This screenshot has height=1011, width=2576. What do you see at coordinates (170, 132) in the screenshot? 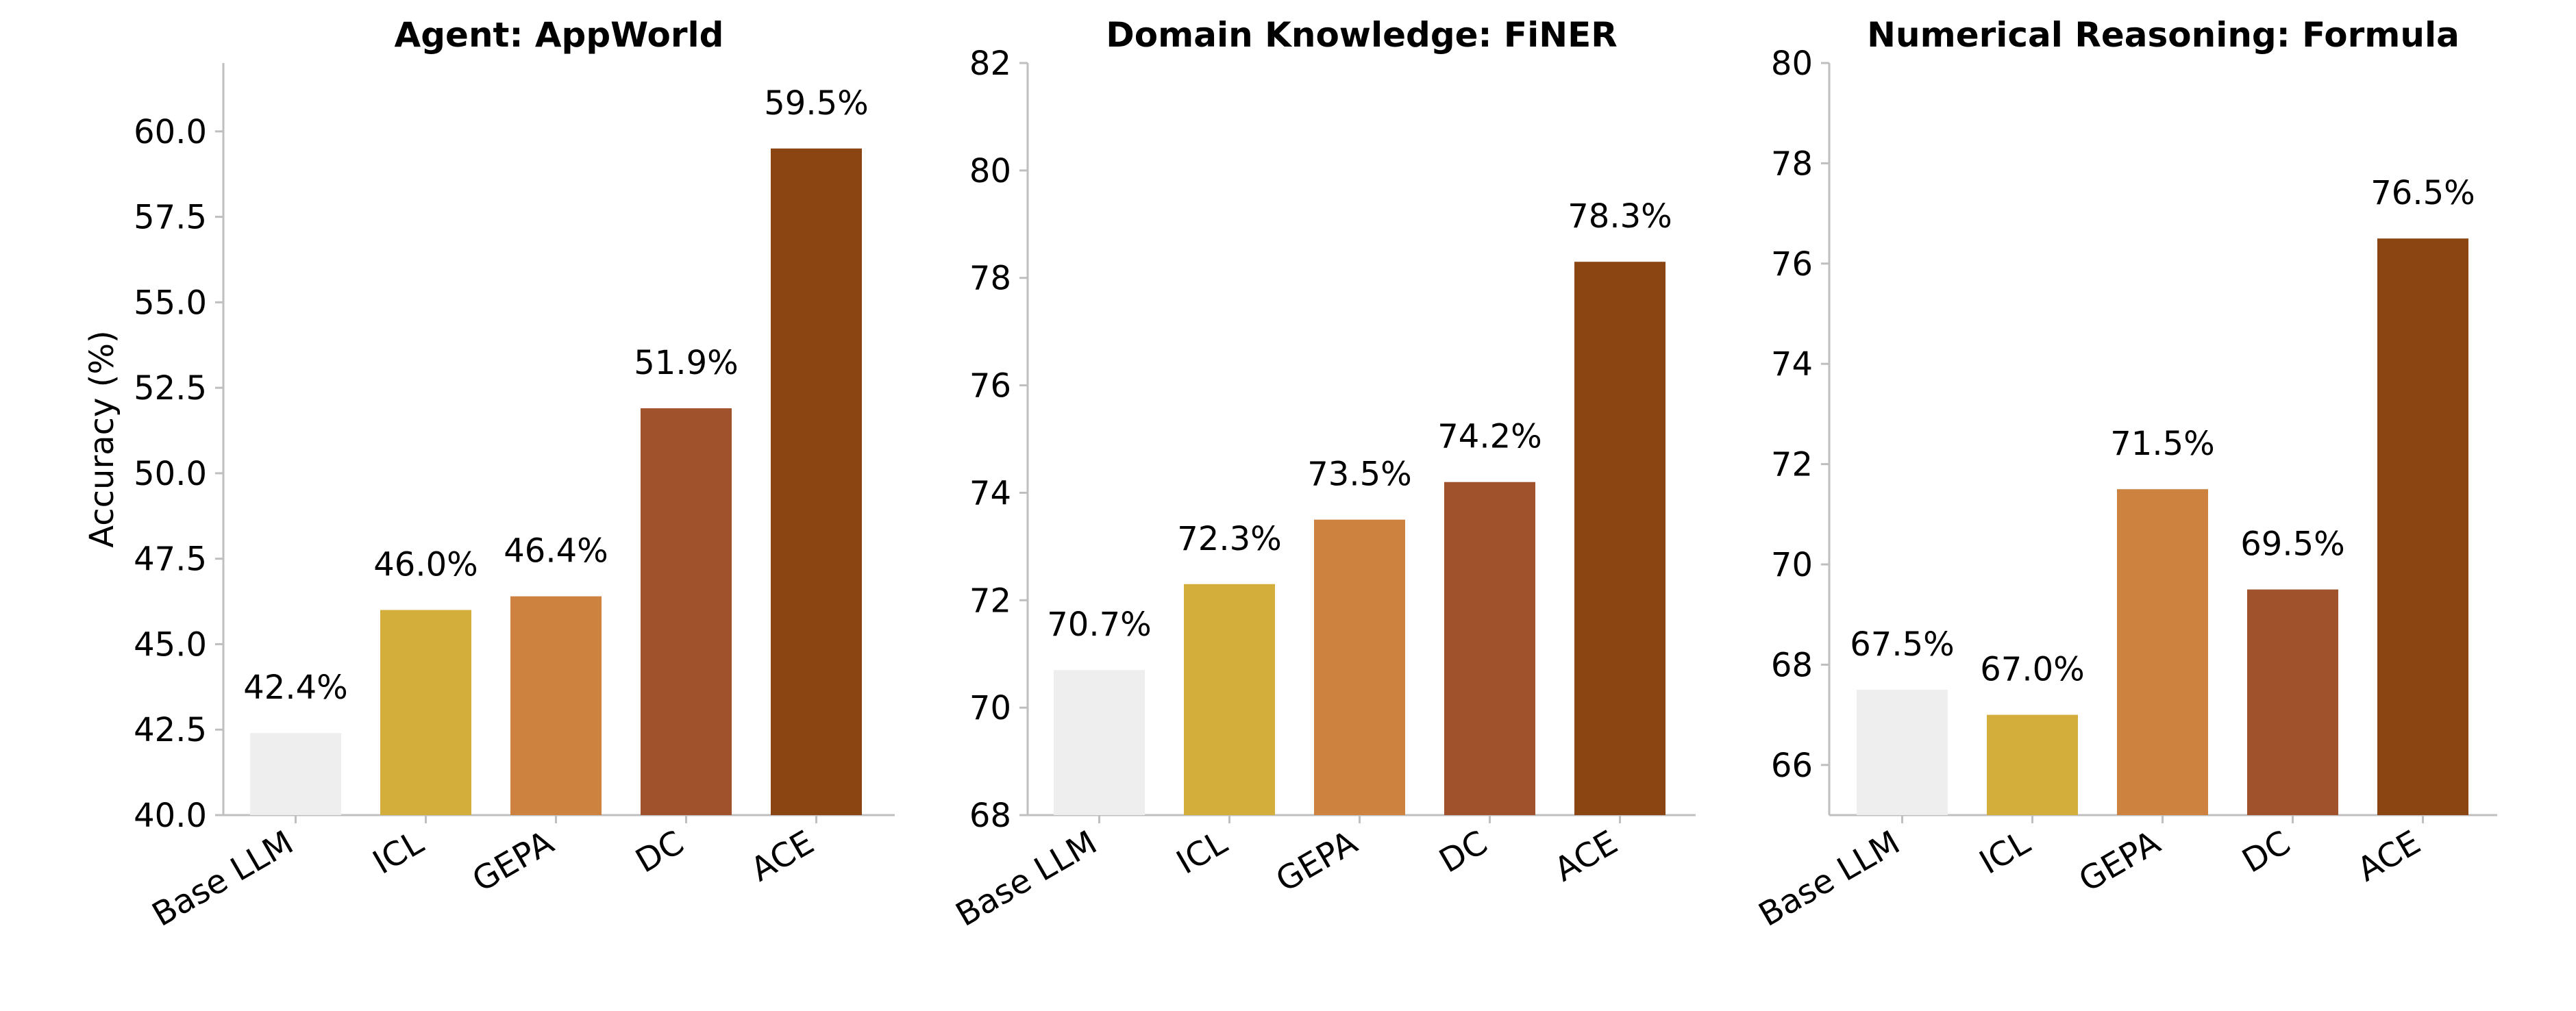
I see `y-tick-label: 60.0` at bounding box center [170, 132].